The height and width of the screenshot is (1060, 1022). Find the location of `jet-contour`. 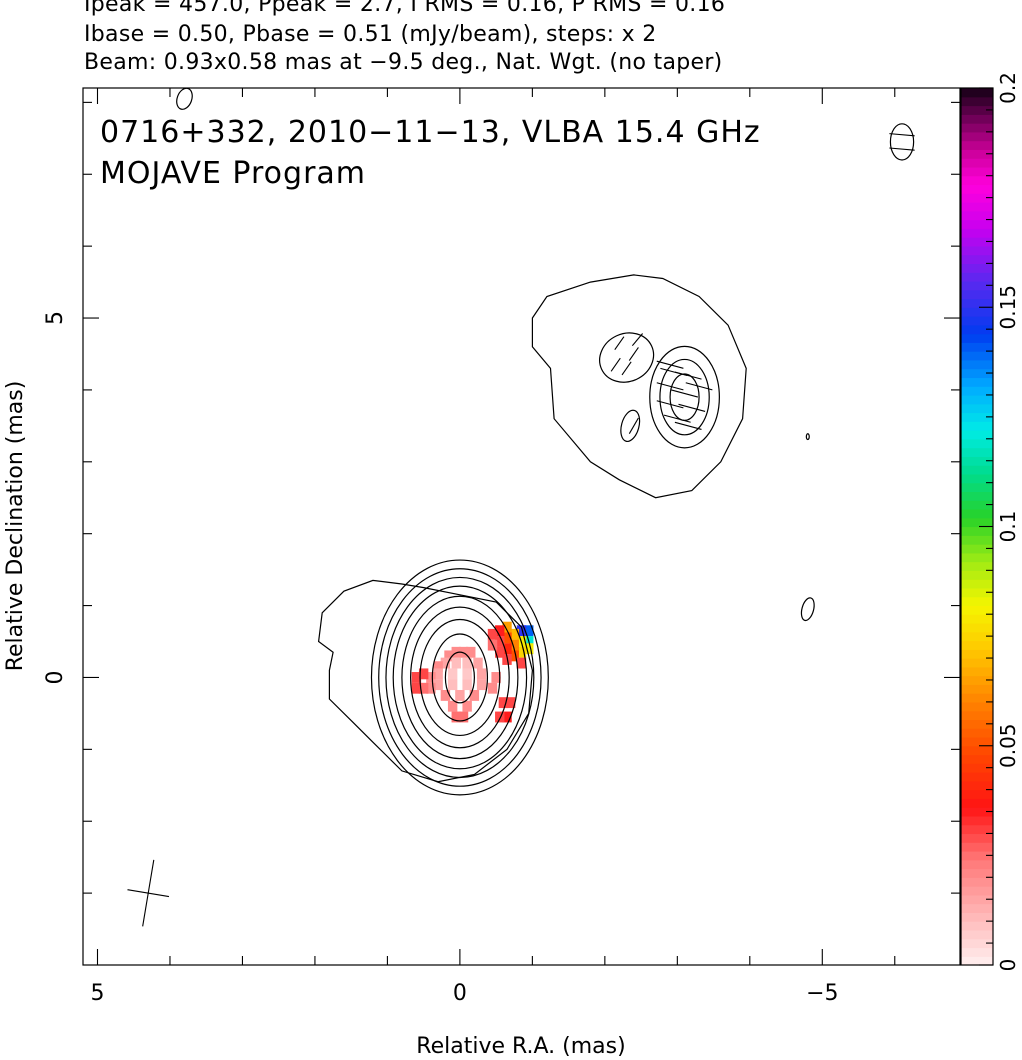

jet-contour is located at coordinates (627, 357).